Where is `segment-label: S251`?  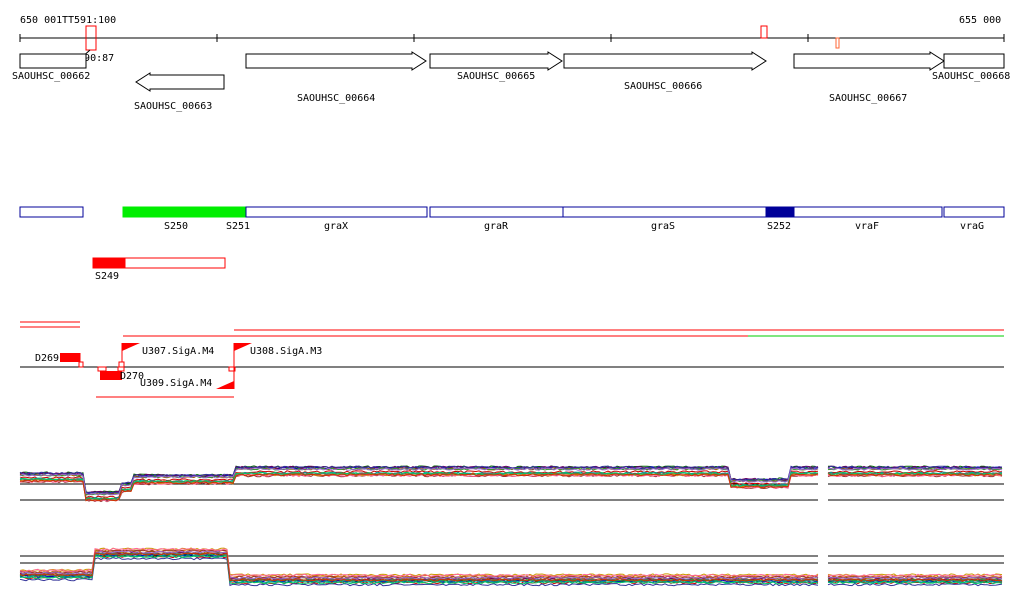 segment-label: S251 is located at coordinates (238, 226).